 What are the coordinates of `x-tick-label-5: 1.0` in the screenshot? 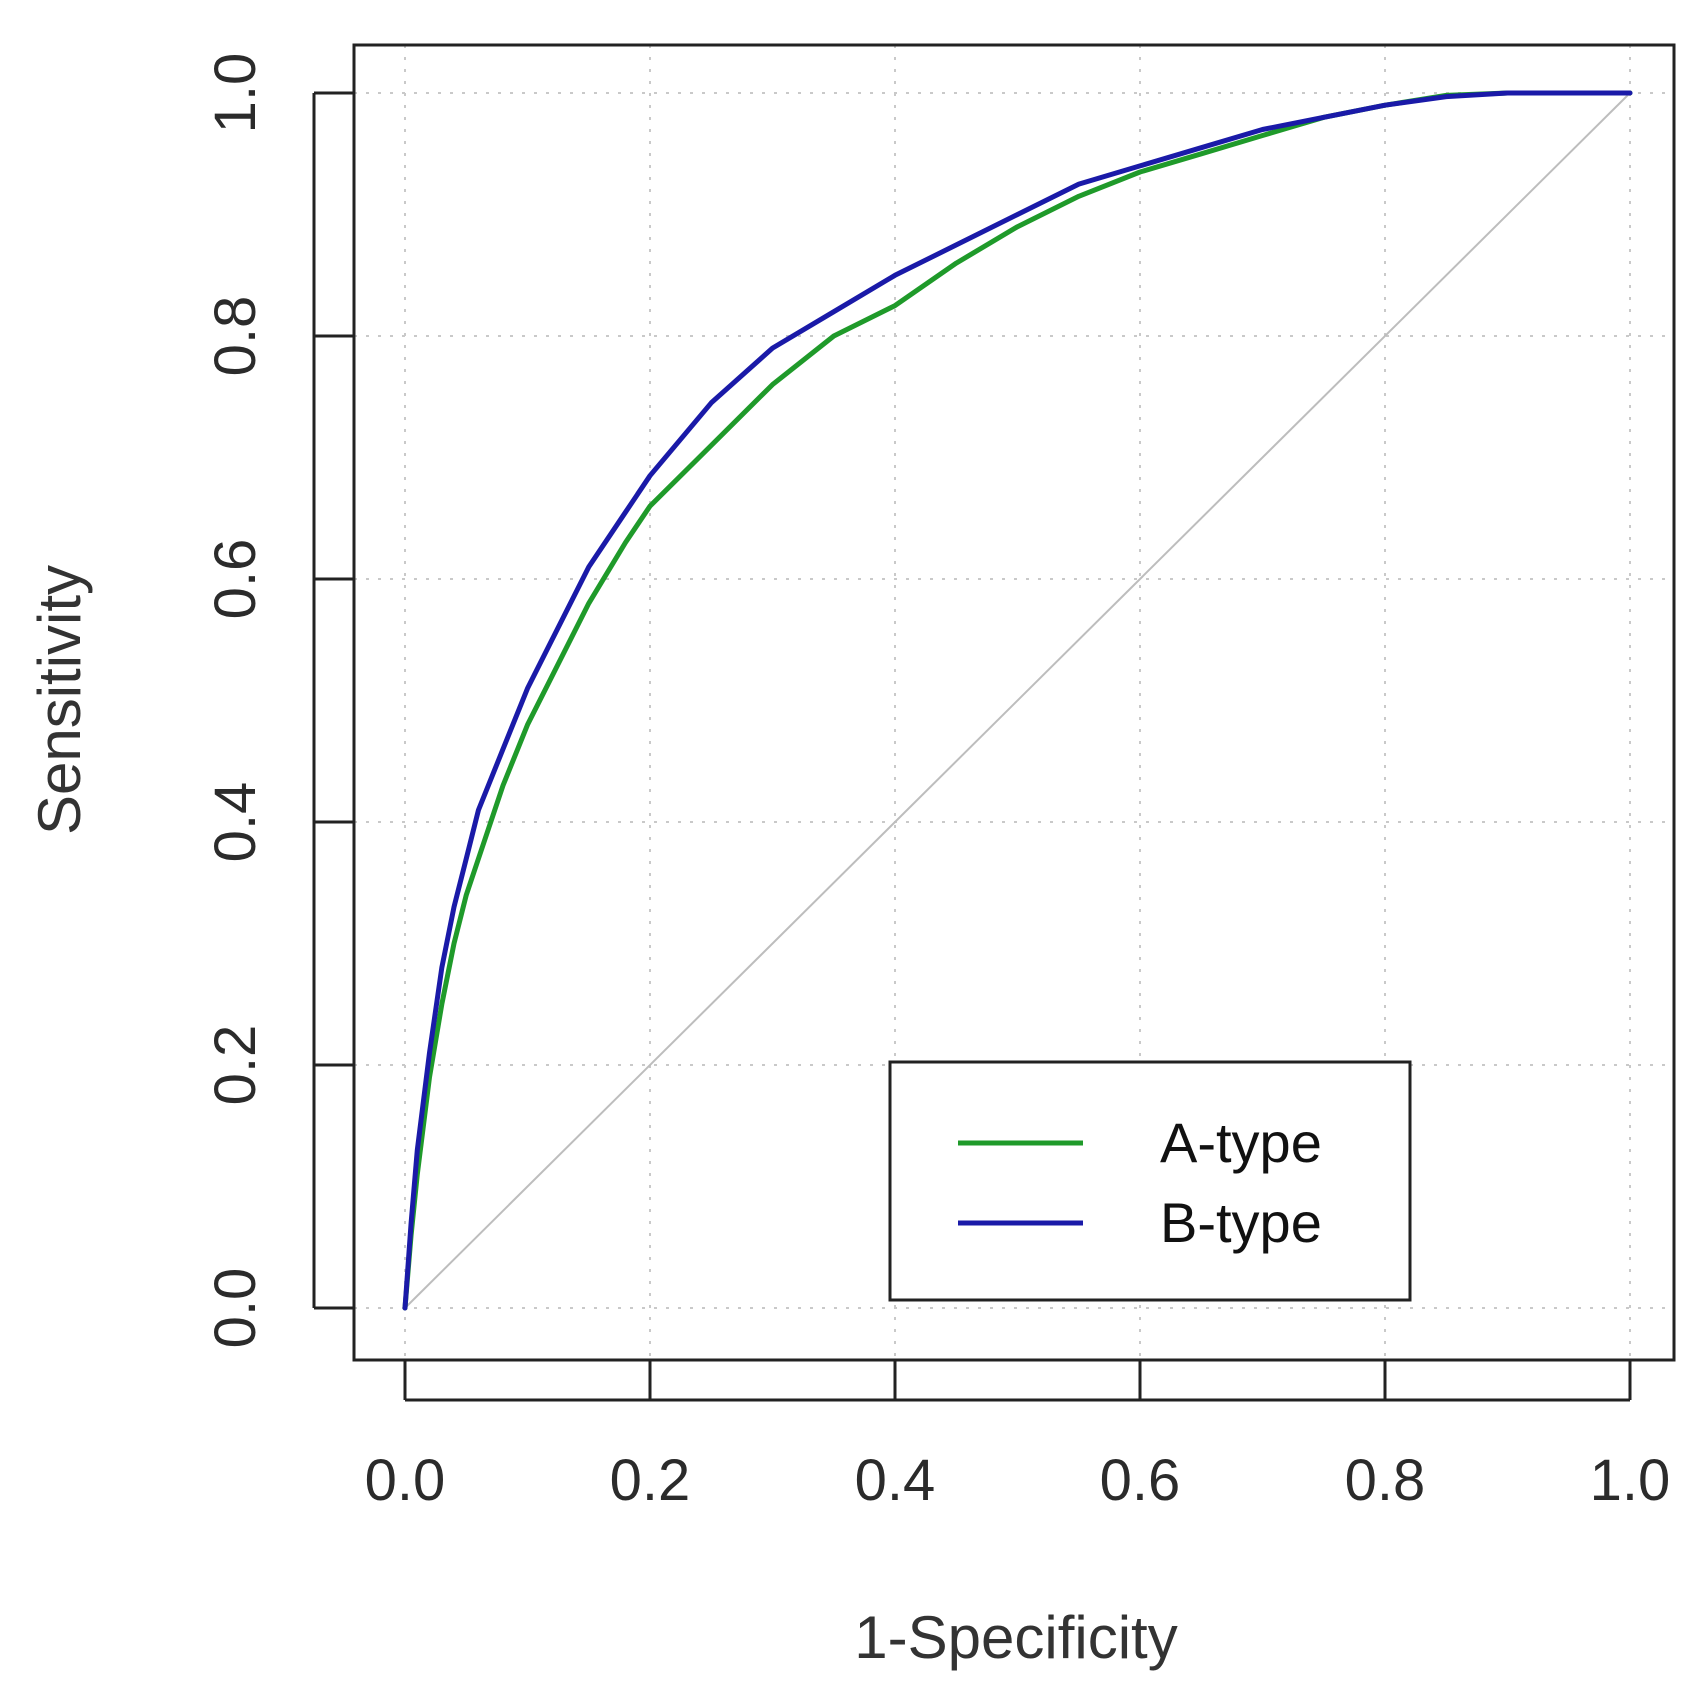 It's located at (1630, 1480).